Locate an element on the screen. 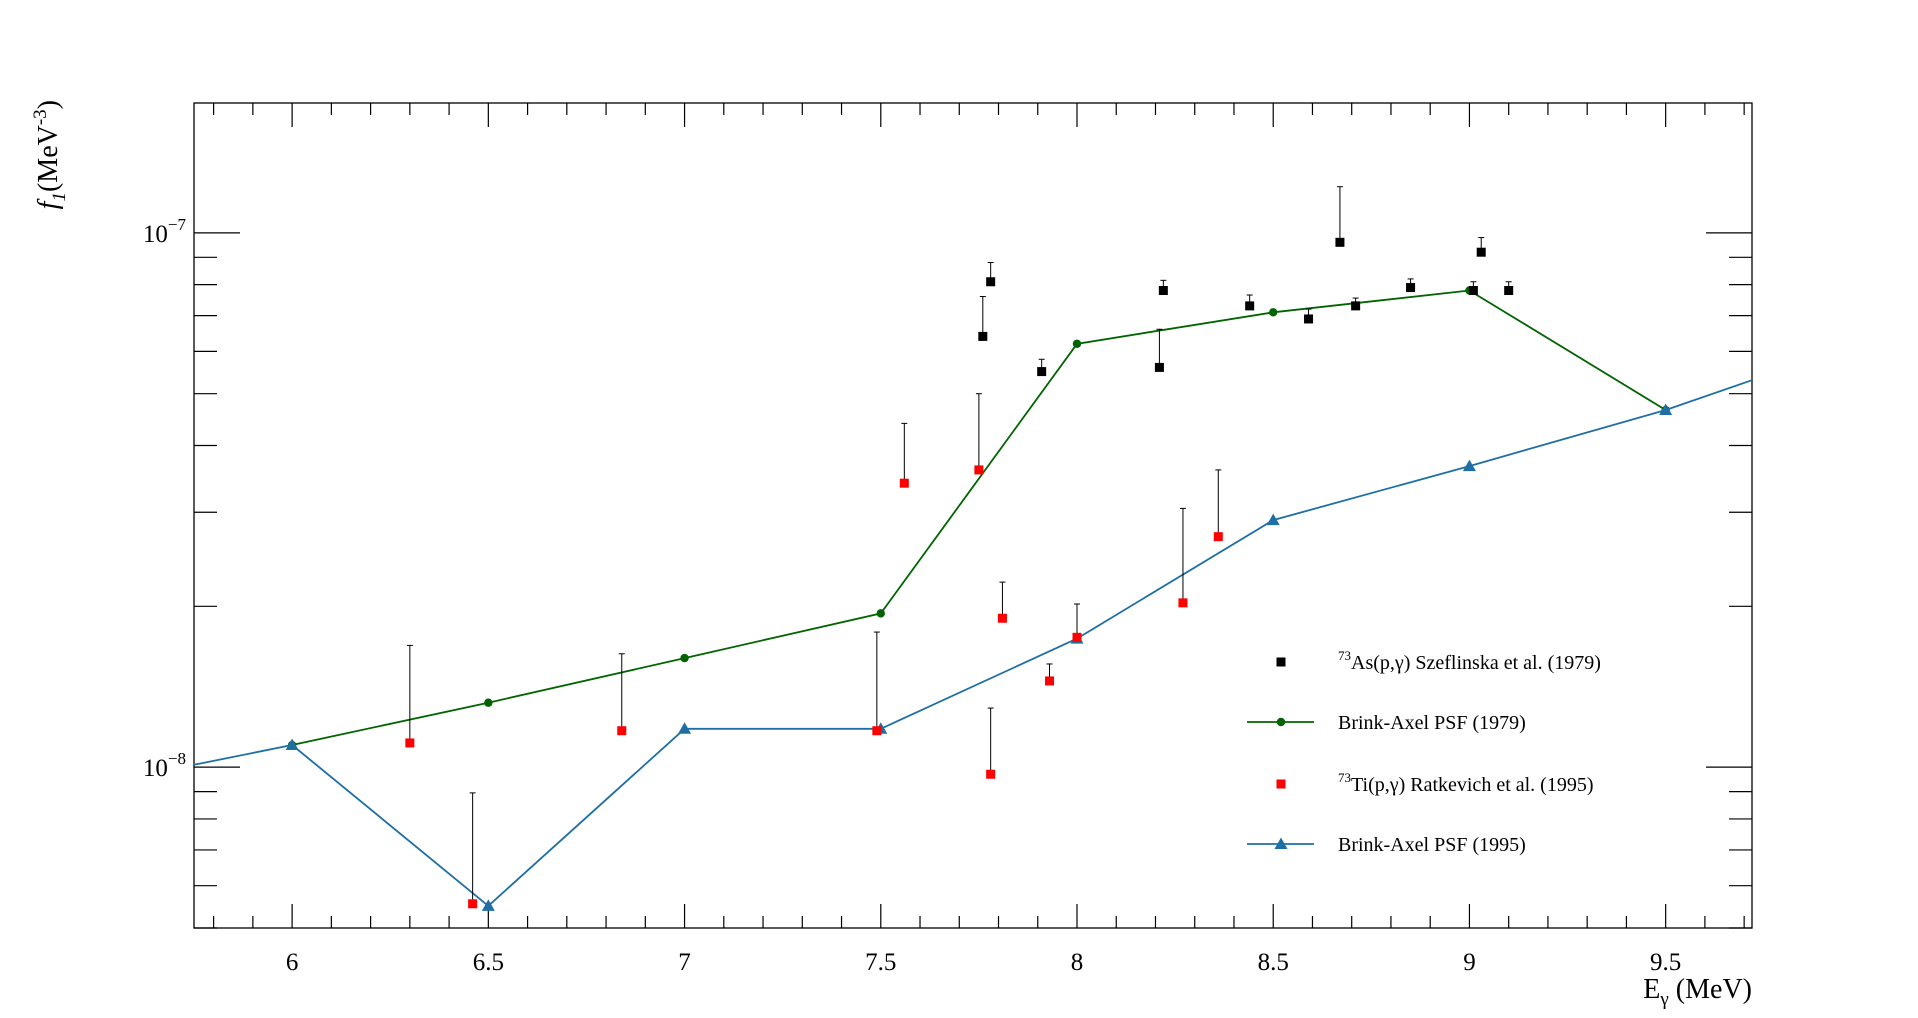 The height and width of the screenshot is (1018, 1918). y-tick-labels: 10−810−7 is located at coordinates (165, 498).